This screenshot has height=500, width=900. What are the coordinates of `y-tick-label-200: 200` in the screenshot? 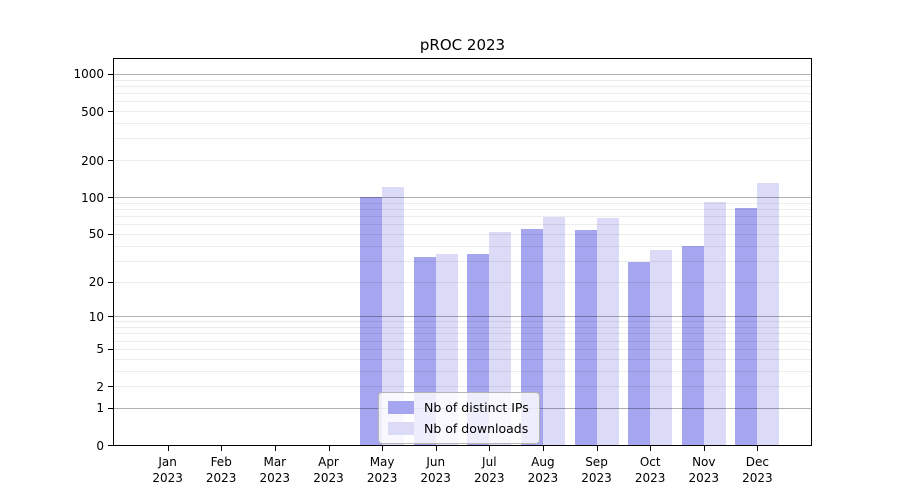 It's located at (92, 160).